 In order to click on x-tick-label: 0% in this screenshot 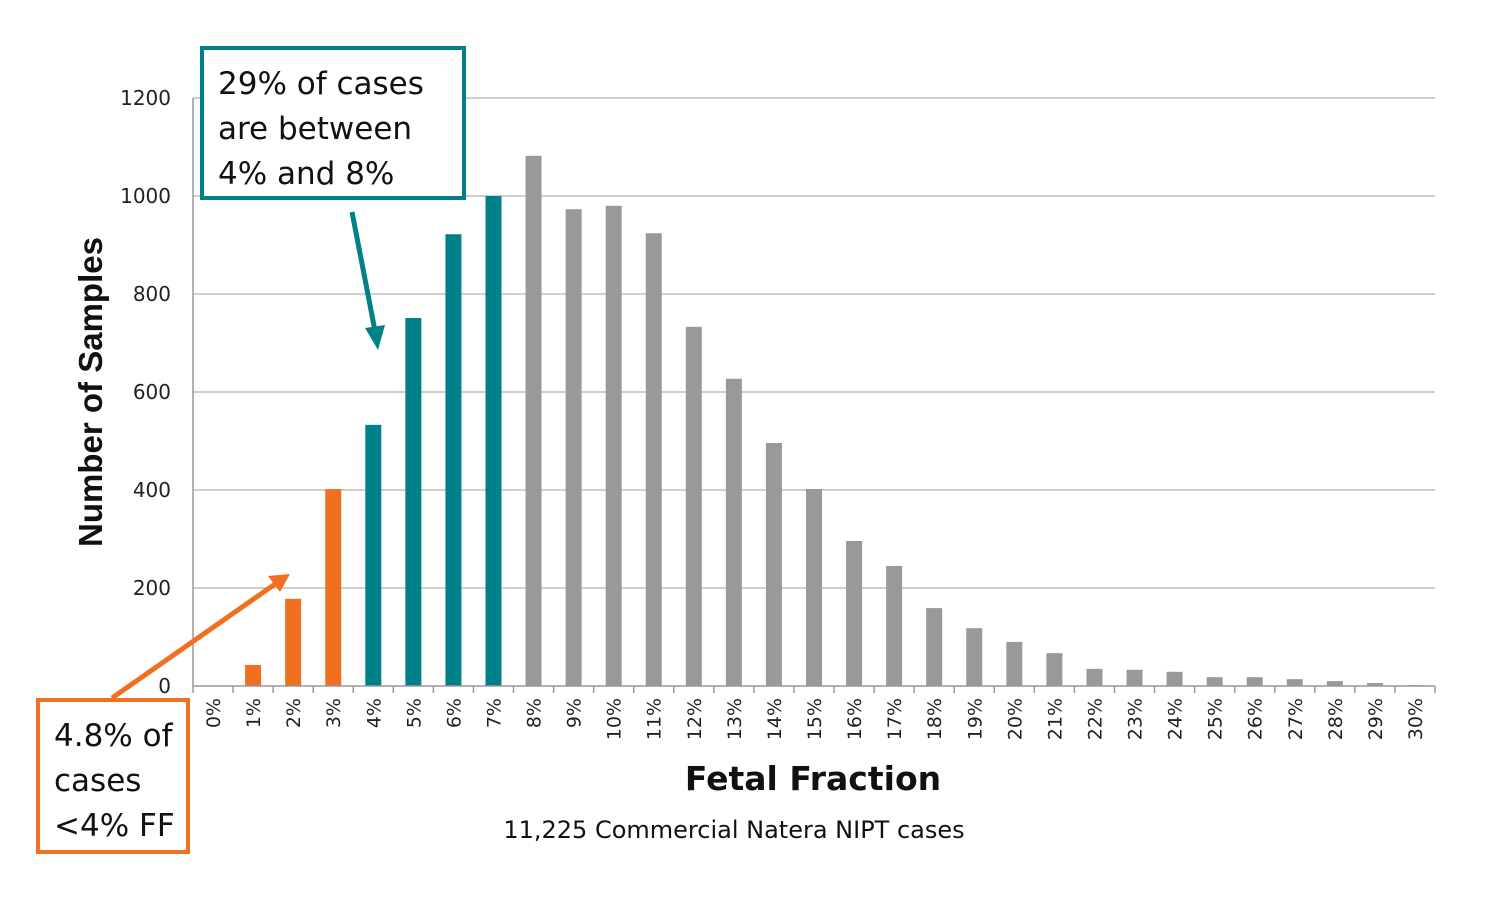, I will do `click(214, 713)`.